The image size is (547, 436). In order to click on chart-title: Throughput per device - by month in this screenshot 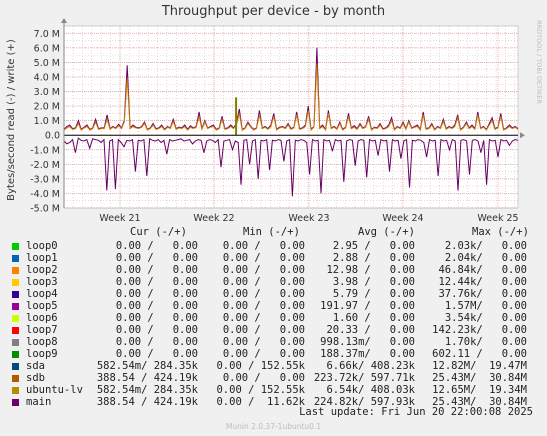, I will do `click(273, 11)`.